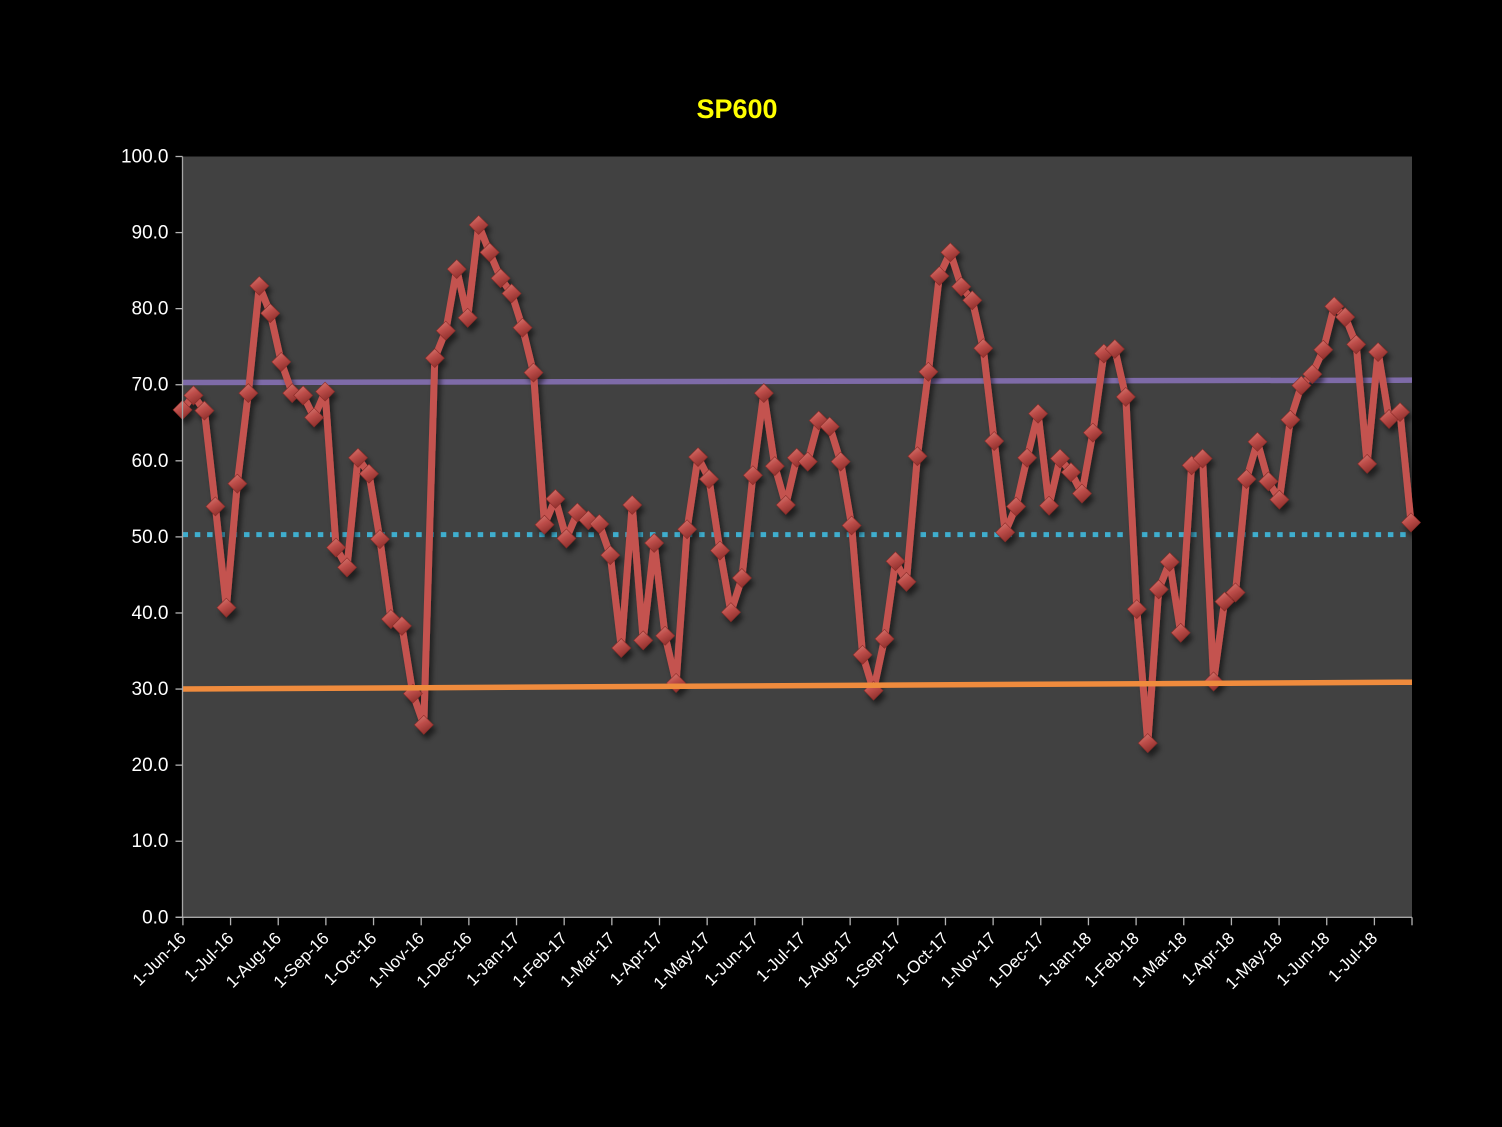 The height and width of the screenshot is (1127, 1502). I want to click on y-axis-label: 100.0, so click(145, 157).